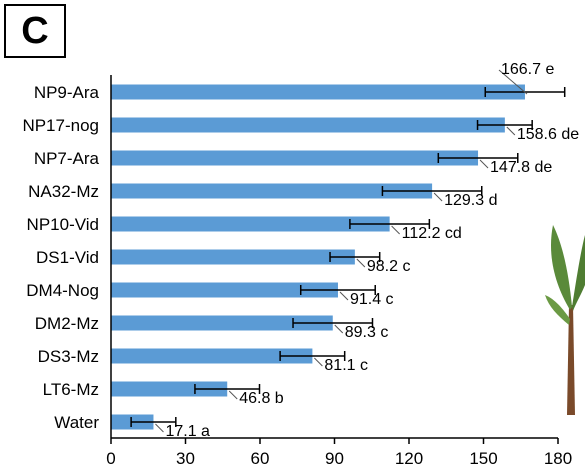 The width and height of the screenshot is (585, 469). I want to click on label-leader-ds3-mz, so click(318, 362).